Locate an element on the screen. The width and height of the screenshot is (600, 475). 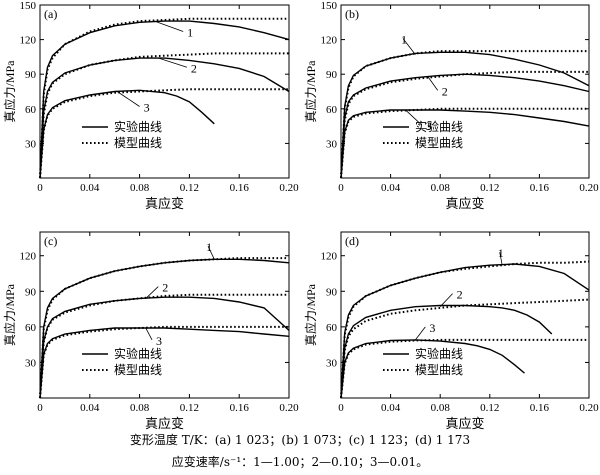
panel-label: (c) is located at coordinates (50, 241).